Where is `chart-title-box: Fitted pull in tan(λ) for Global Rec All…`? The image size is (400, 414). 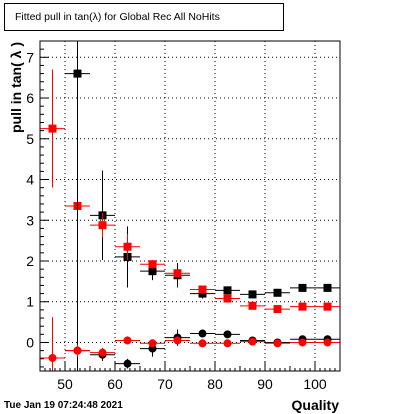
chart-title-box: Fitted pull in tan(λ) for Global Rec All… is located at coordinates (144, 17).